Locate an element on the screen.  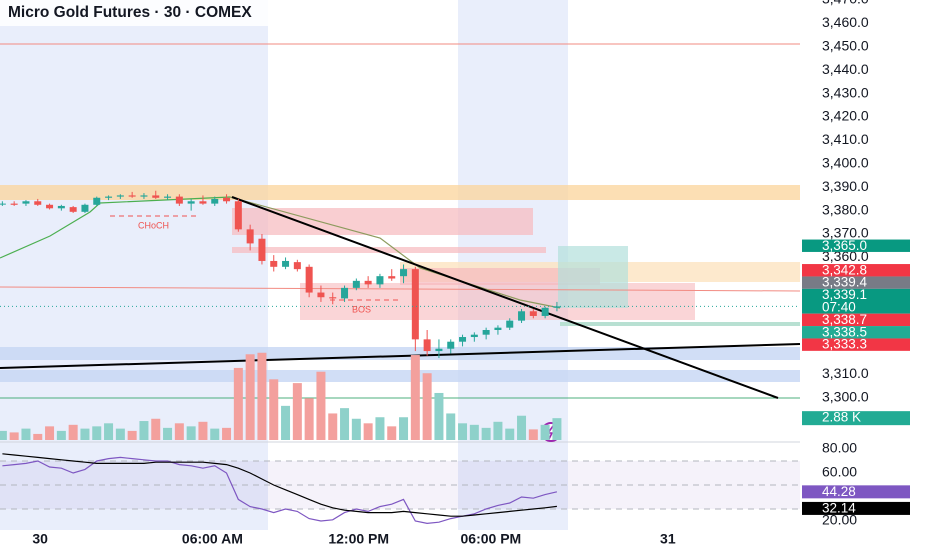
rsi-label: 32.14 is located at coordinates (839, 507).